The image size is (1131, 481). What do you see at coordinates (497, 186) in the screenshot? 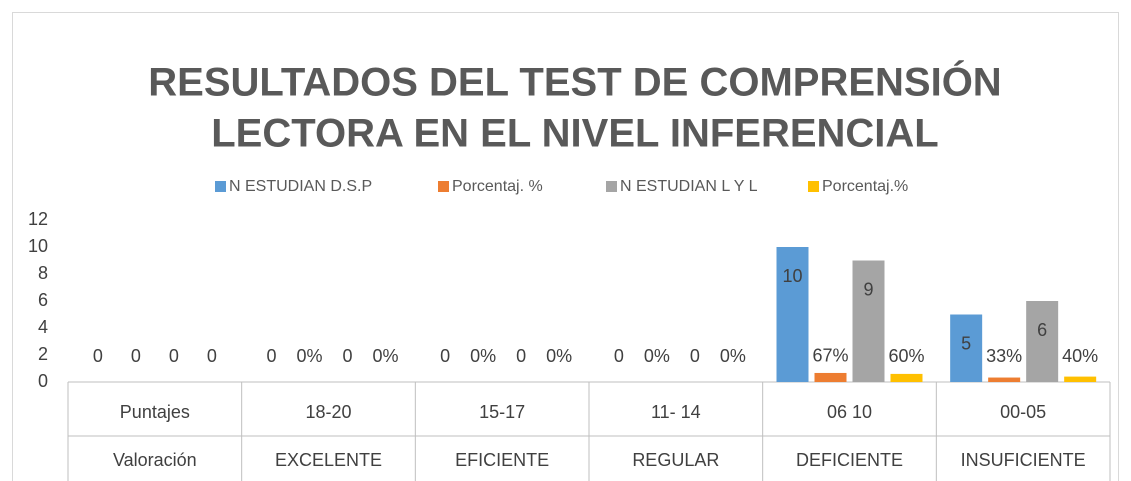
I see `legend-label: Porcentaj. %` at bounding box center [497, 186].